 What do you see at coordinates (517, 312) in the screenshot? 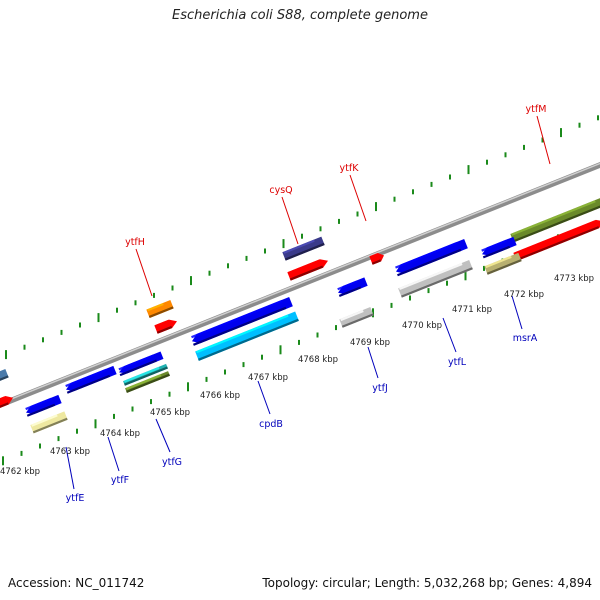
I see `gene-msrA-leader` at bounding box center [517, 312].